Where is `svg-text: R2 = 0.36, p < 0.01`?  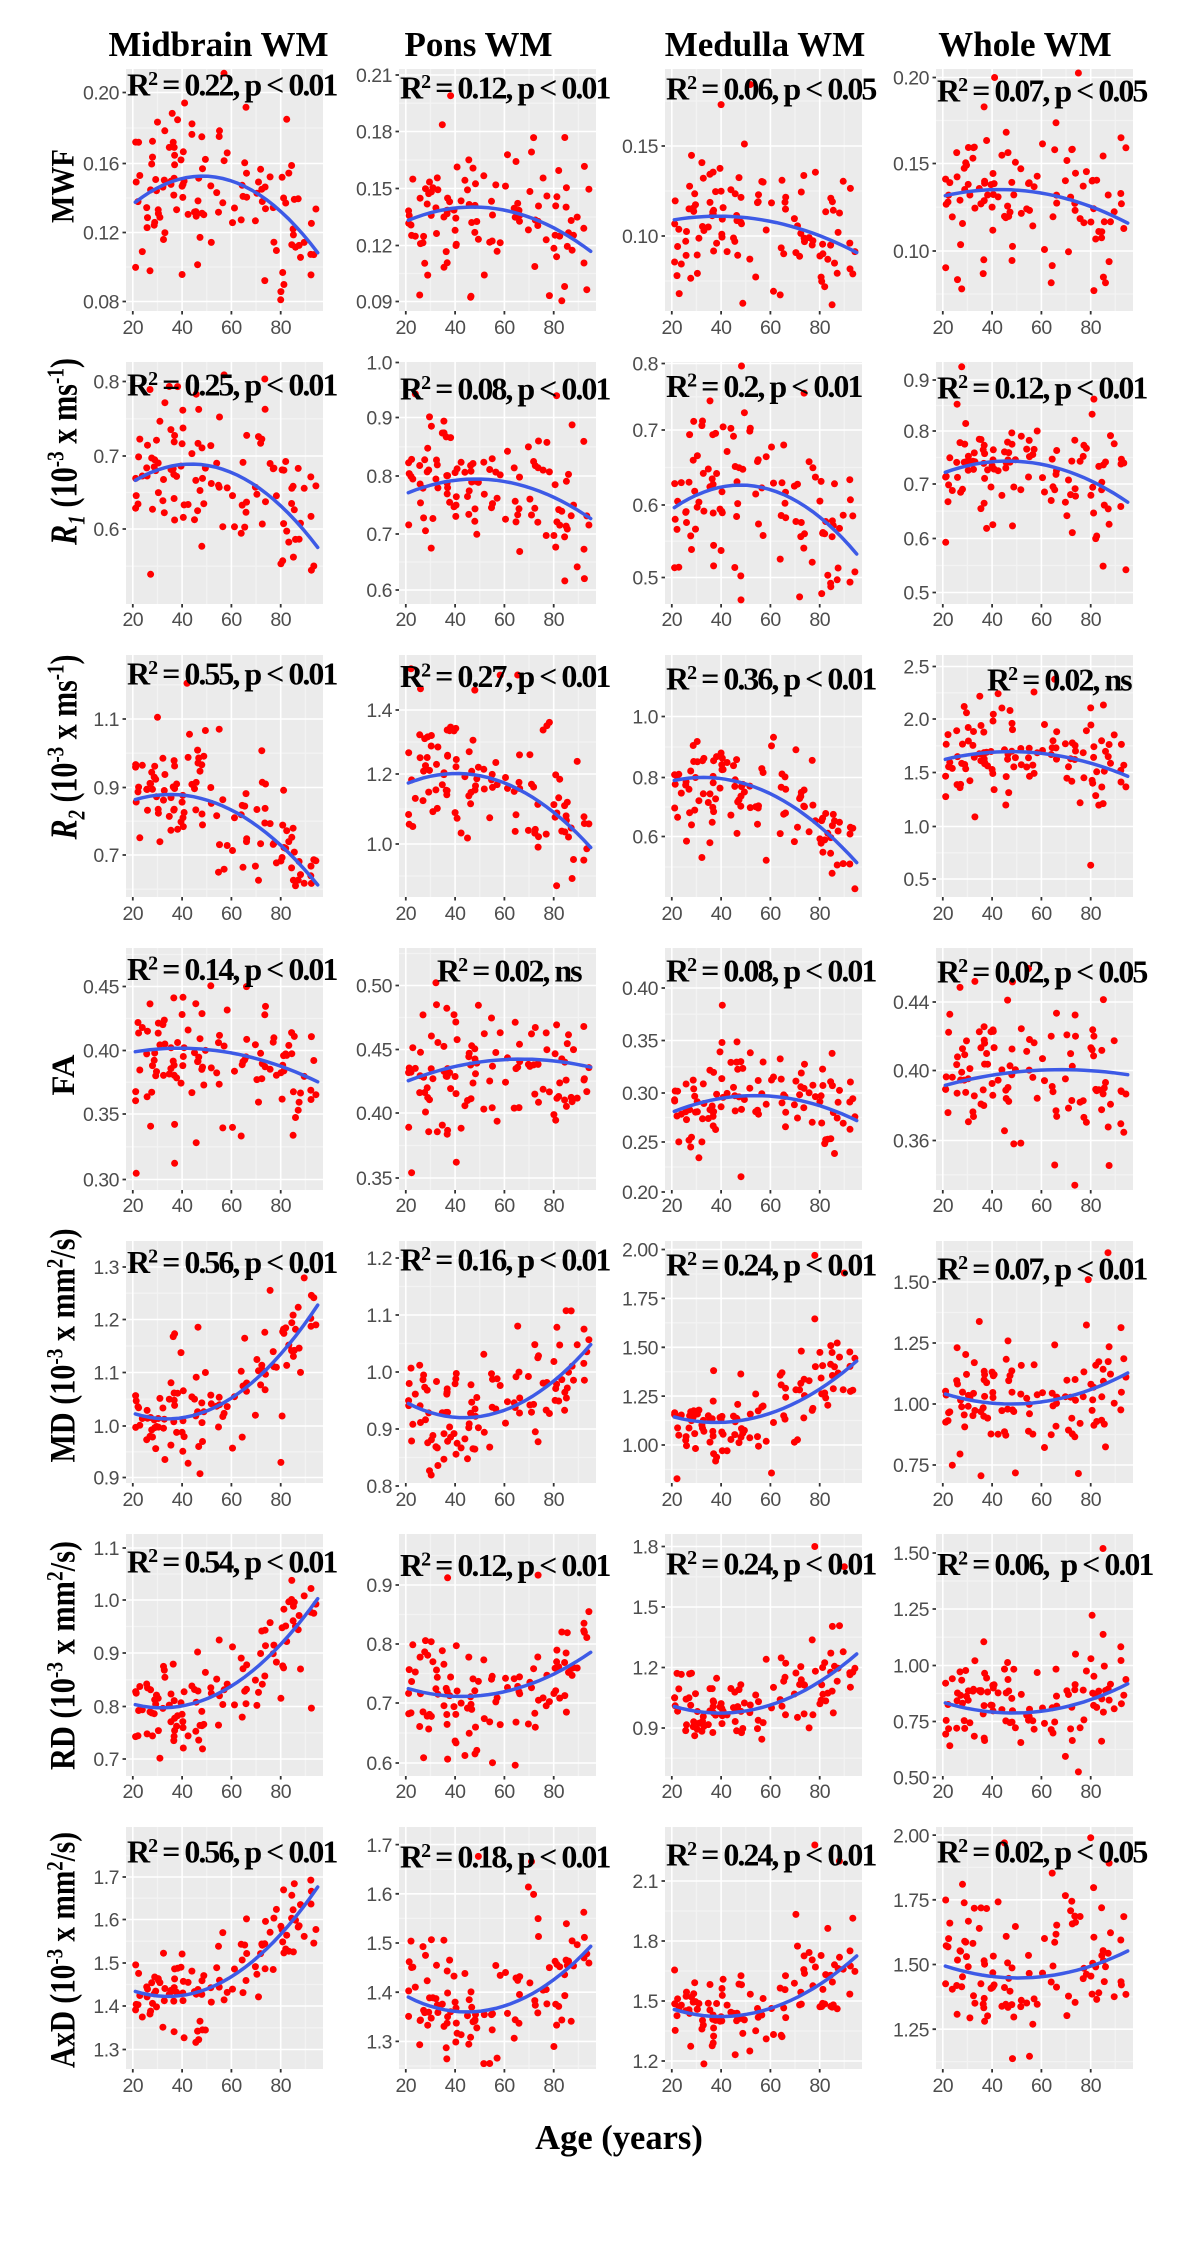
svg-text: R2 = 0.36, p < 0.01 is located at coordinates (771, 679).